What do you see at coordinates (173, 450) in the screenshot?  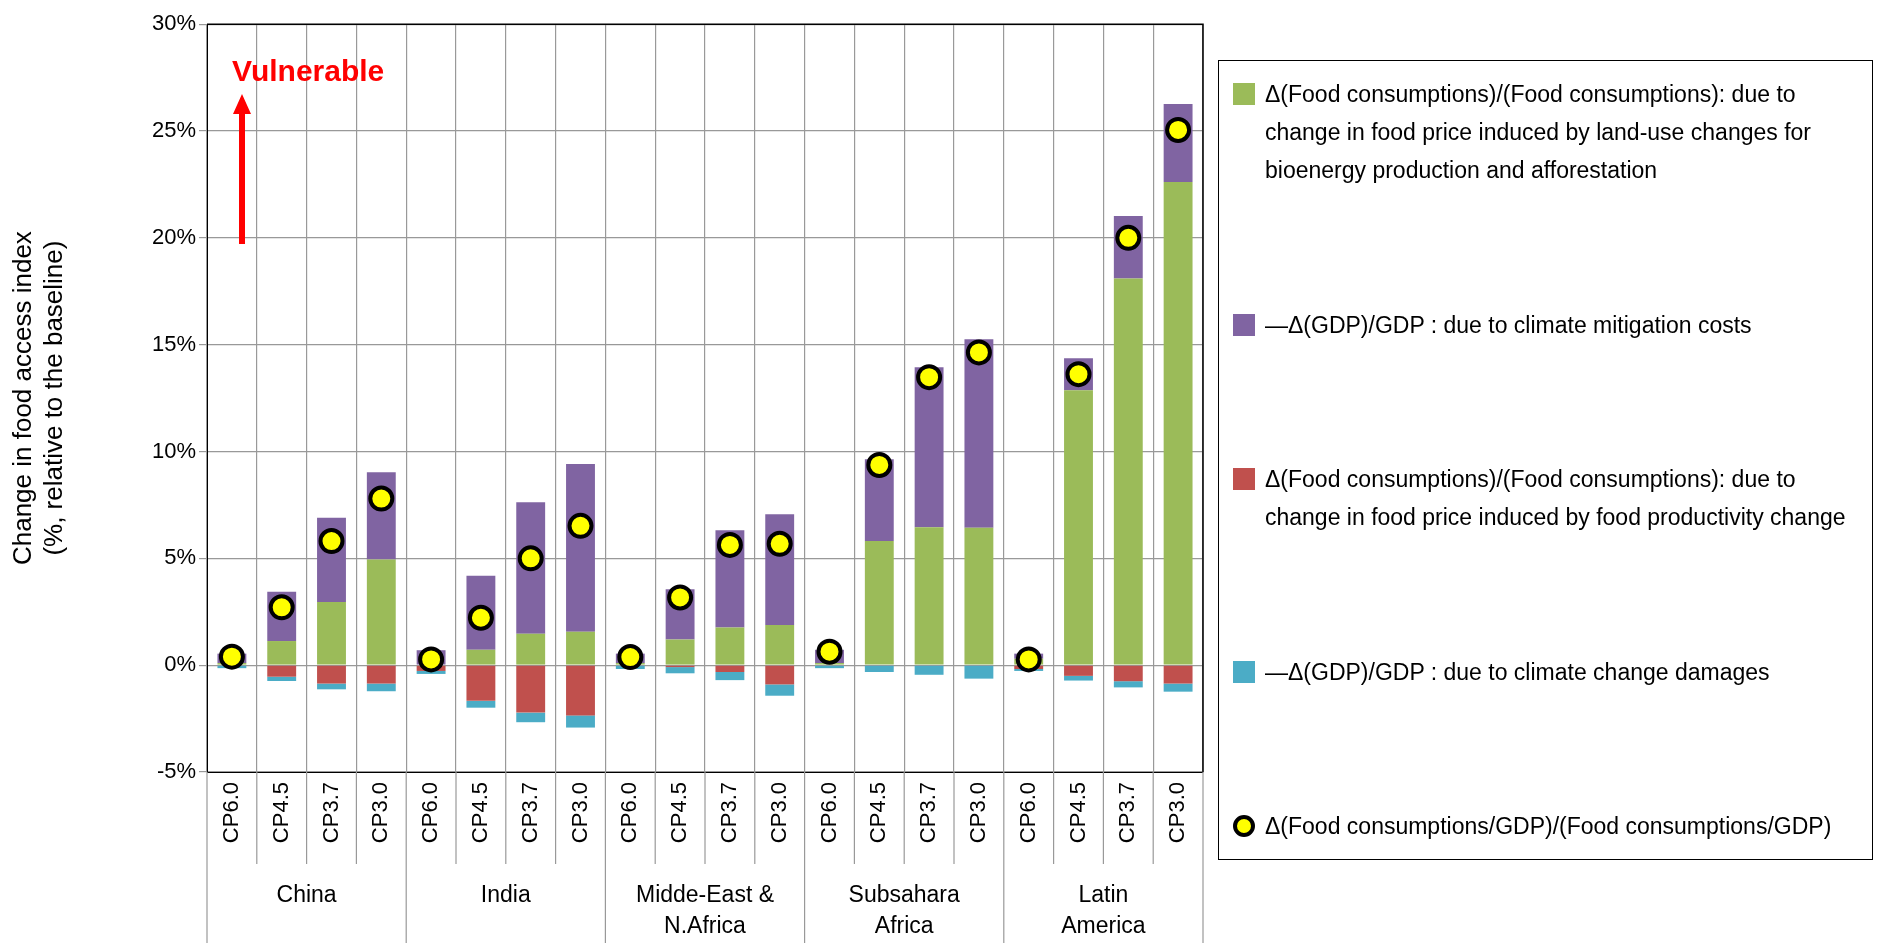 I see `y-tick-label: 10%` at bounding box center [173, 450].